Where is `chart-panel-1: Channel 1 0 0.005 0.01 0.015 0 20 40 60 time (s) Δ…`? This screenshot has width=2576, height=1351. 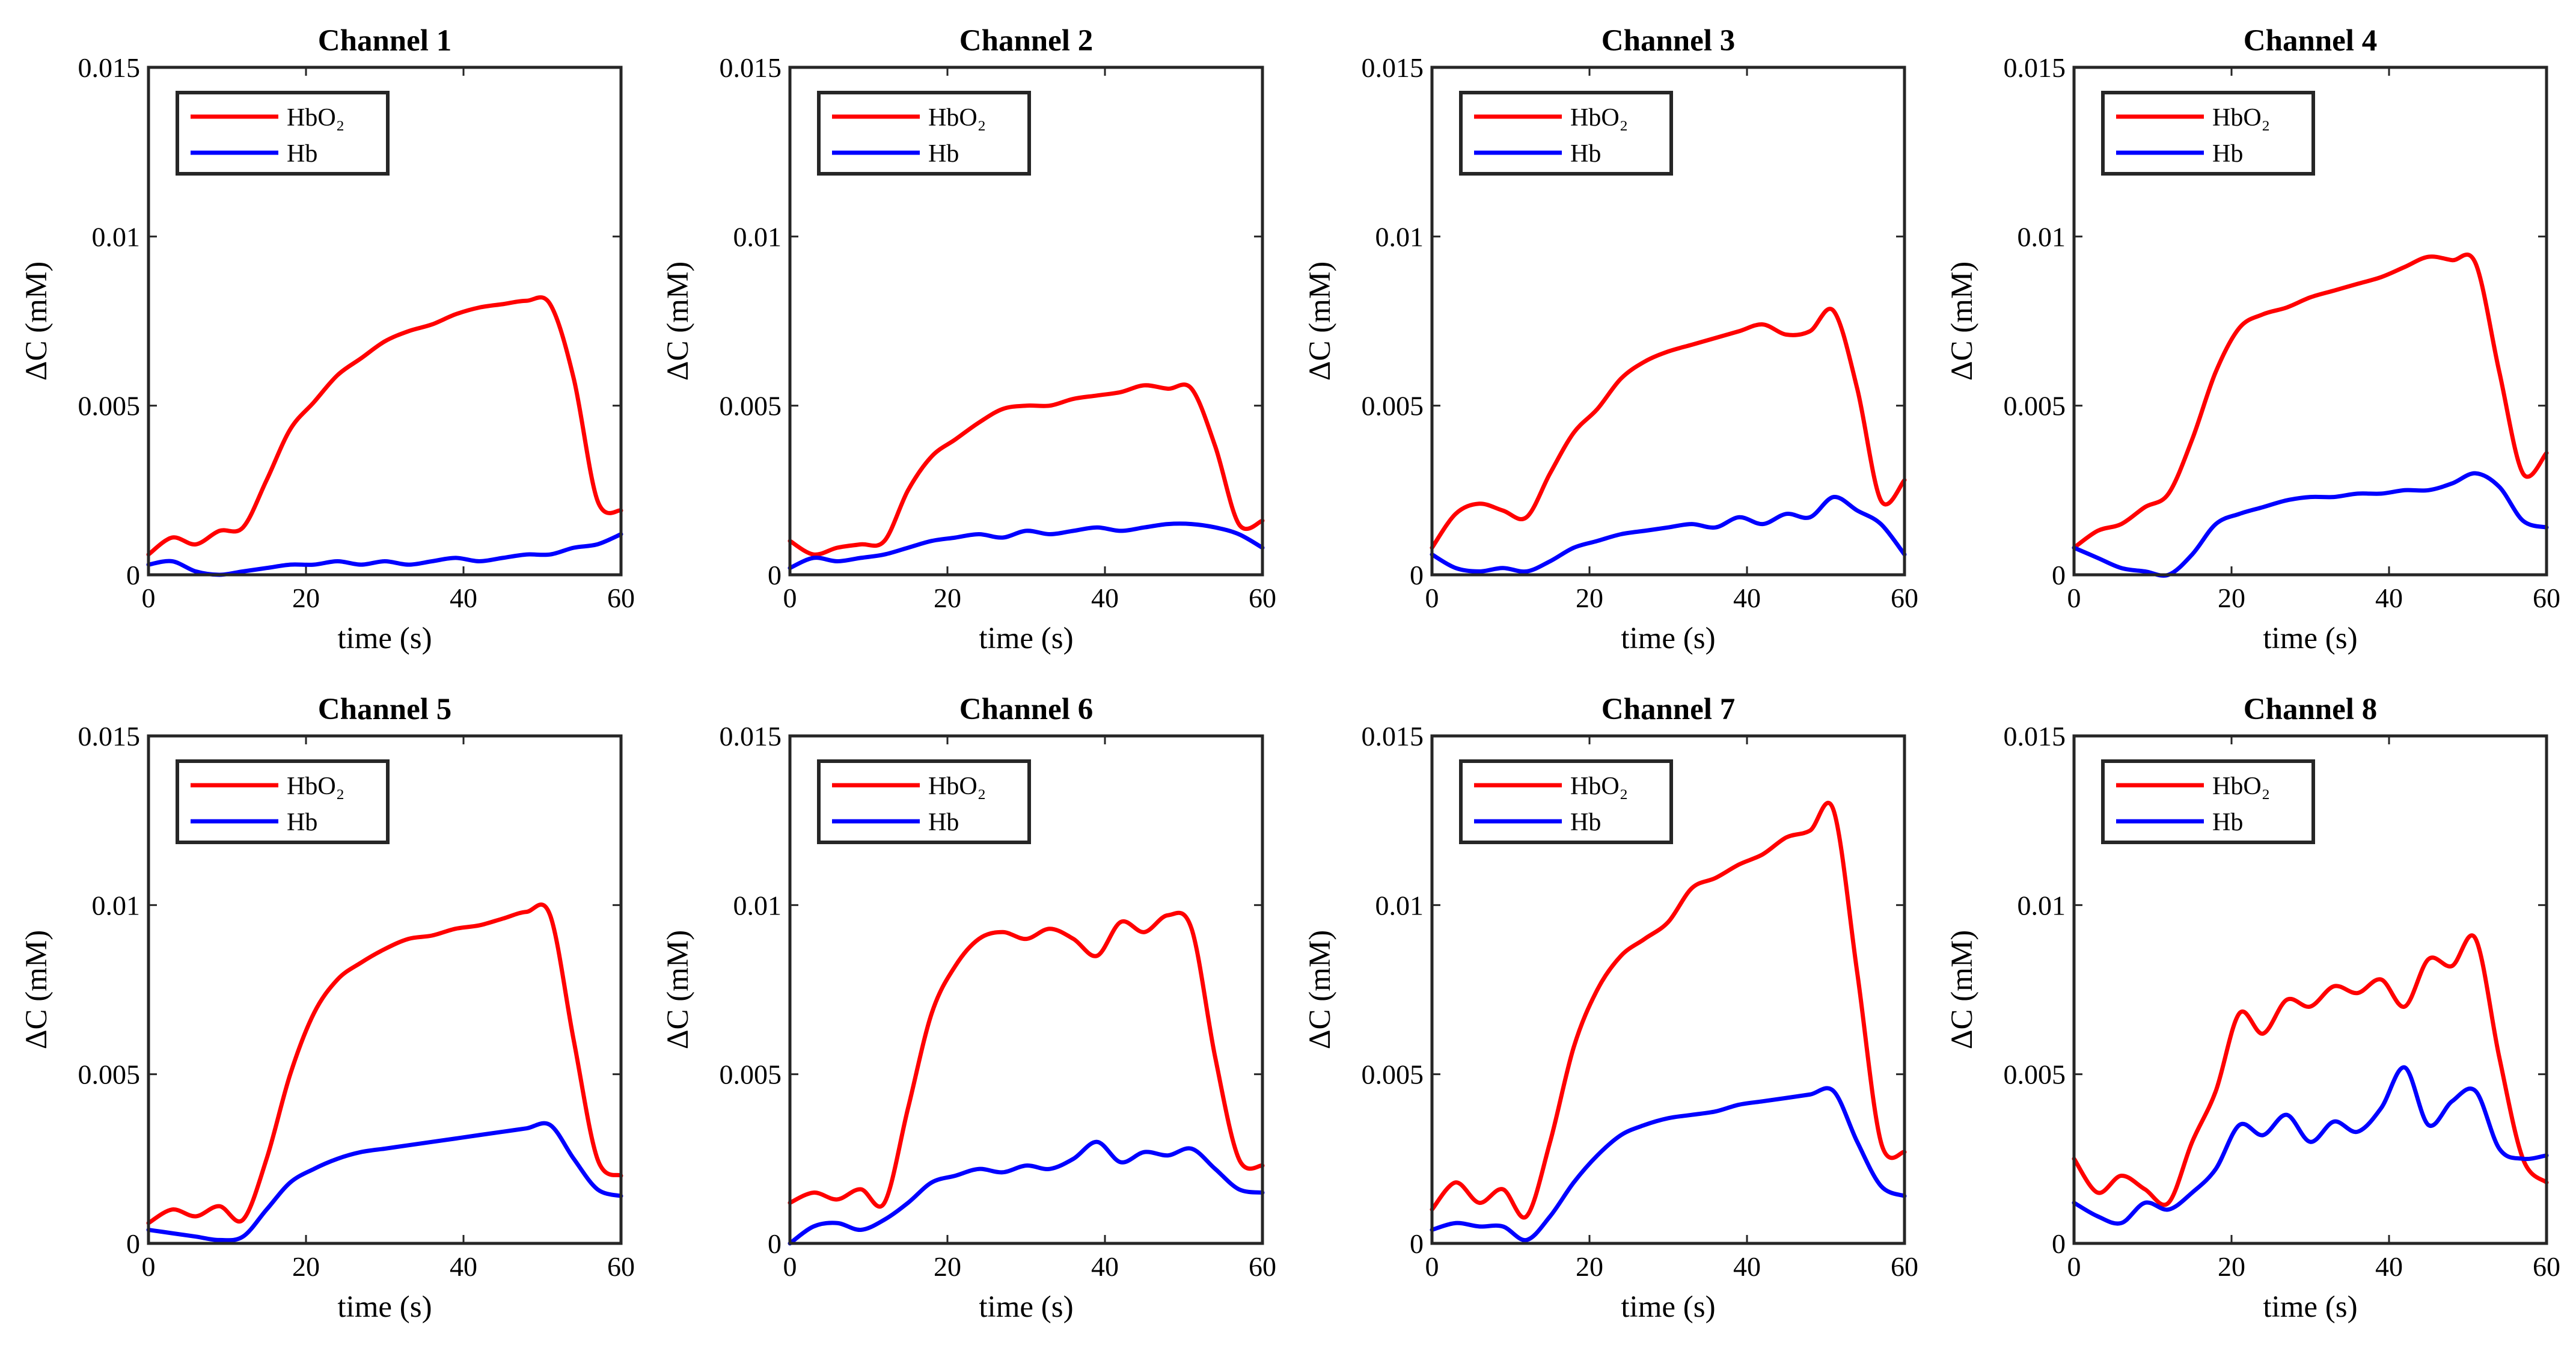 chart-panel-1: Channel 1 0 0.005 0.01 0.015 0 20 40 60 time (s) Δ… is located at coordinates (327, 339).